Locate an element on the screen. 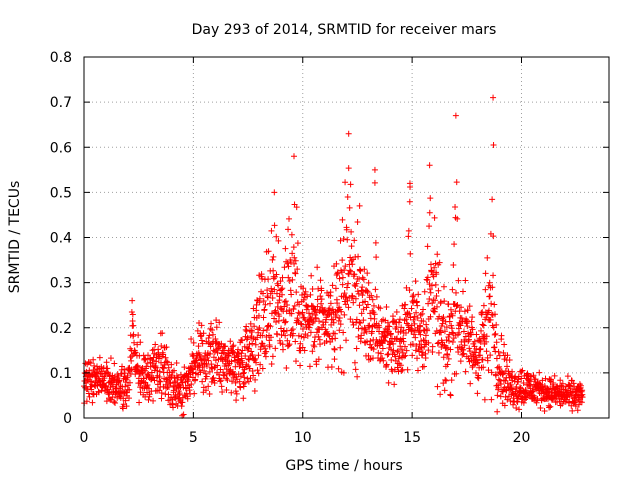  y-tick-label: 0.4 is located at coordinates (61, 239).